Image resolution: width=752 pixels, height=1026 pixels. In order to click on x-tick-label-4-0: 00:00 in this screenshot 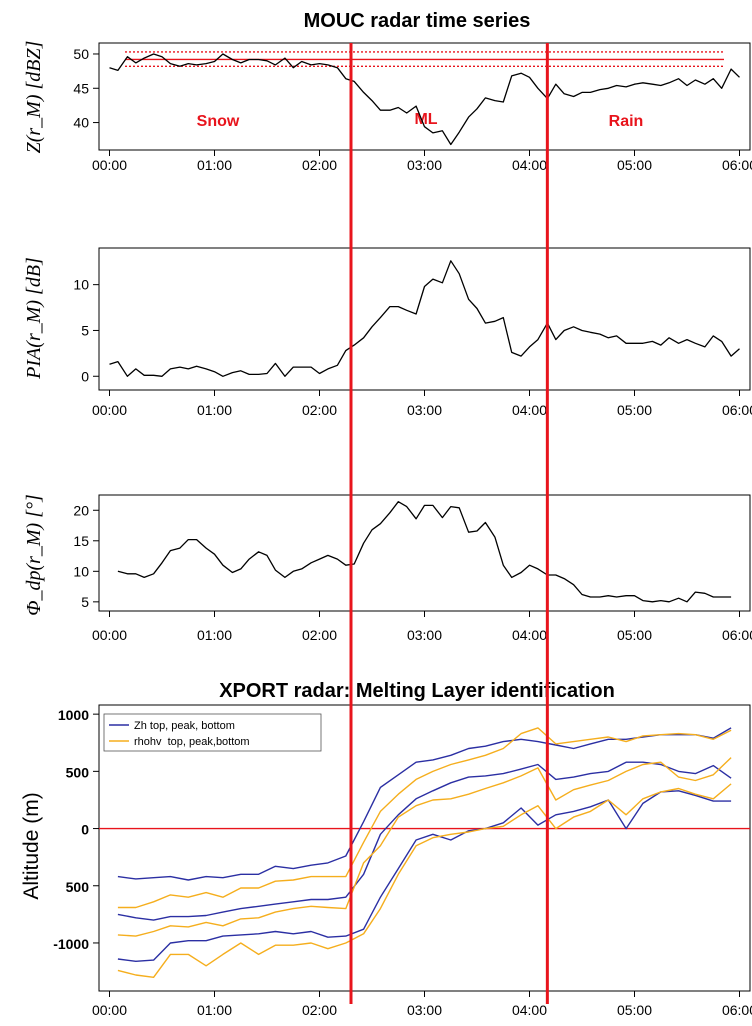, I will do `click(109, 1010)`.